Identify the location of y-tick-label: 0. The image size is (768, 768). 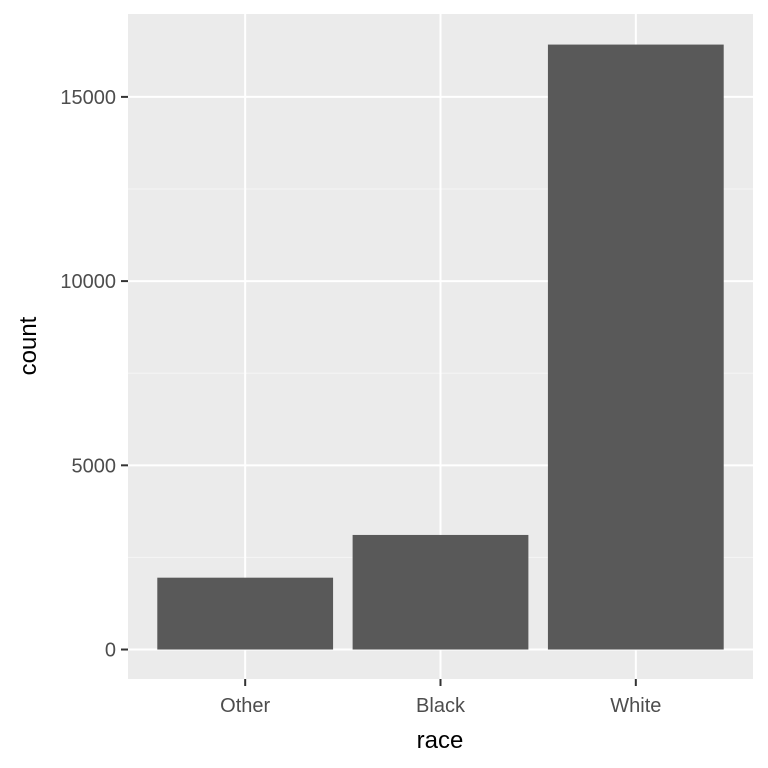
(110, 651).